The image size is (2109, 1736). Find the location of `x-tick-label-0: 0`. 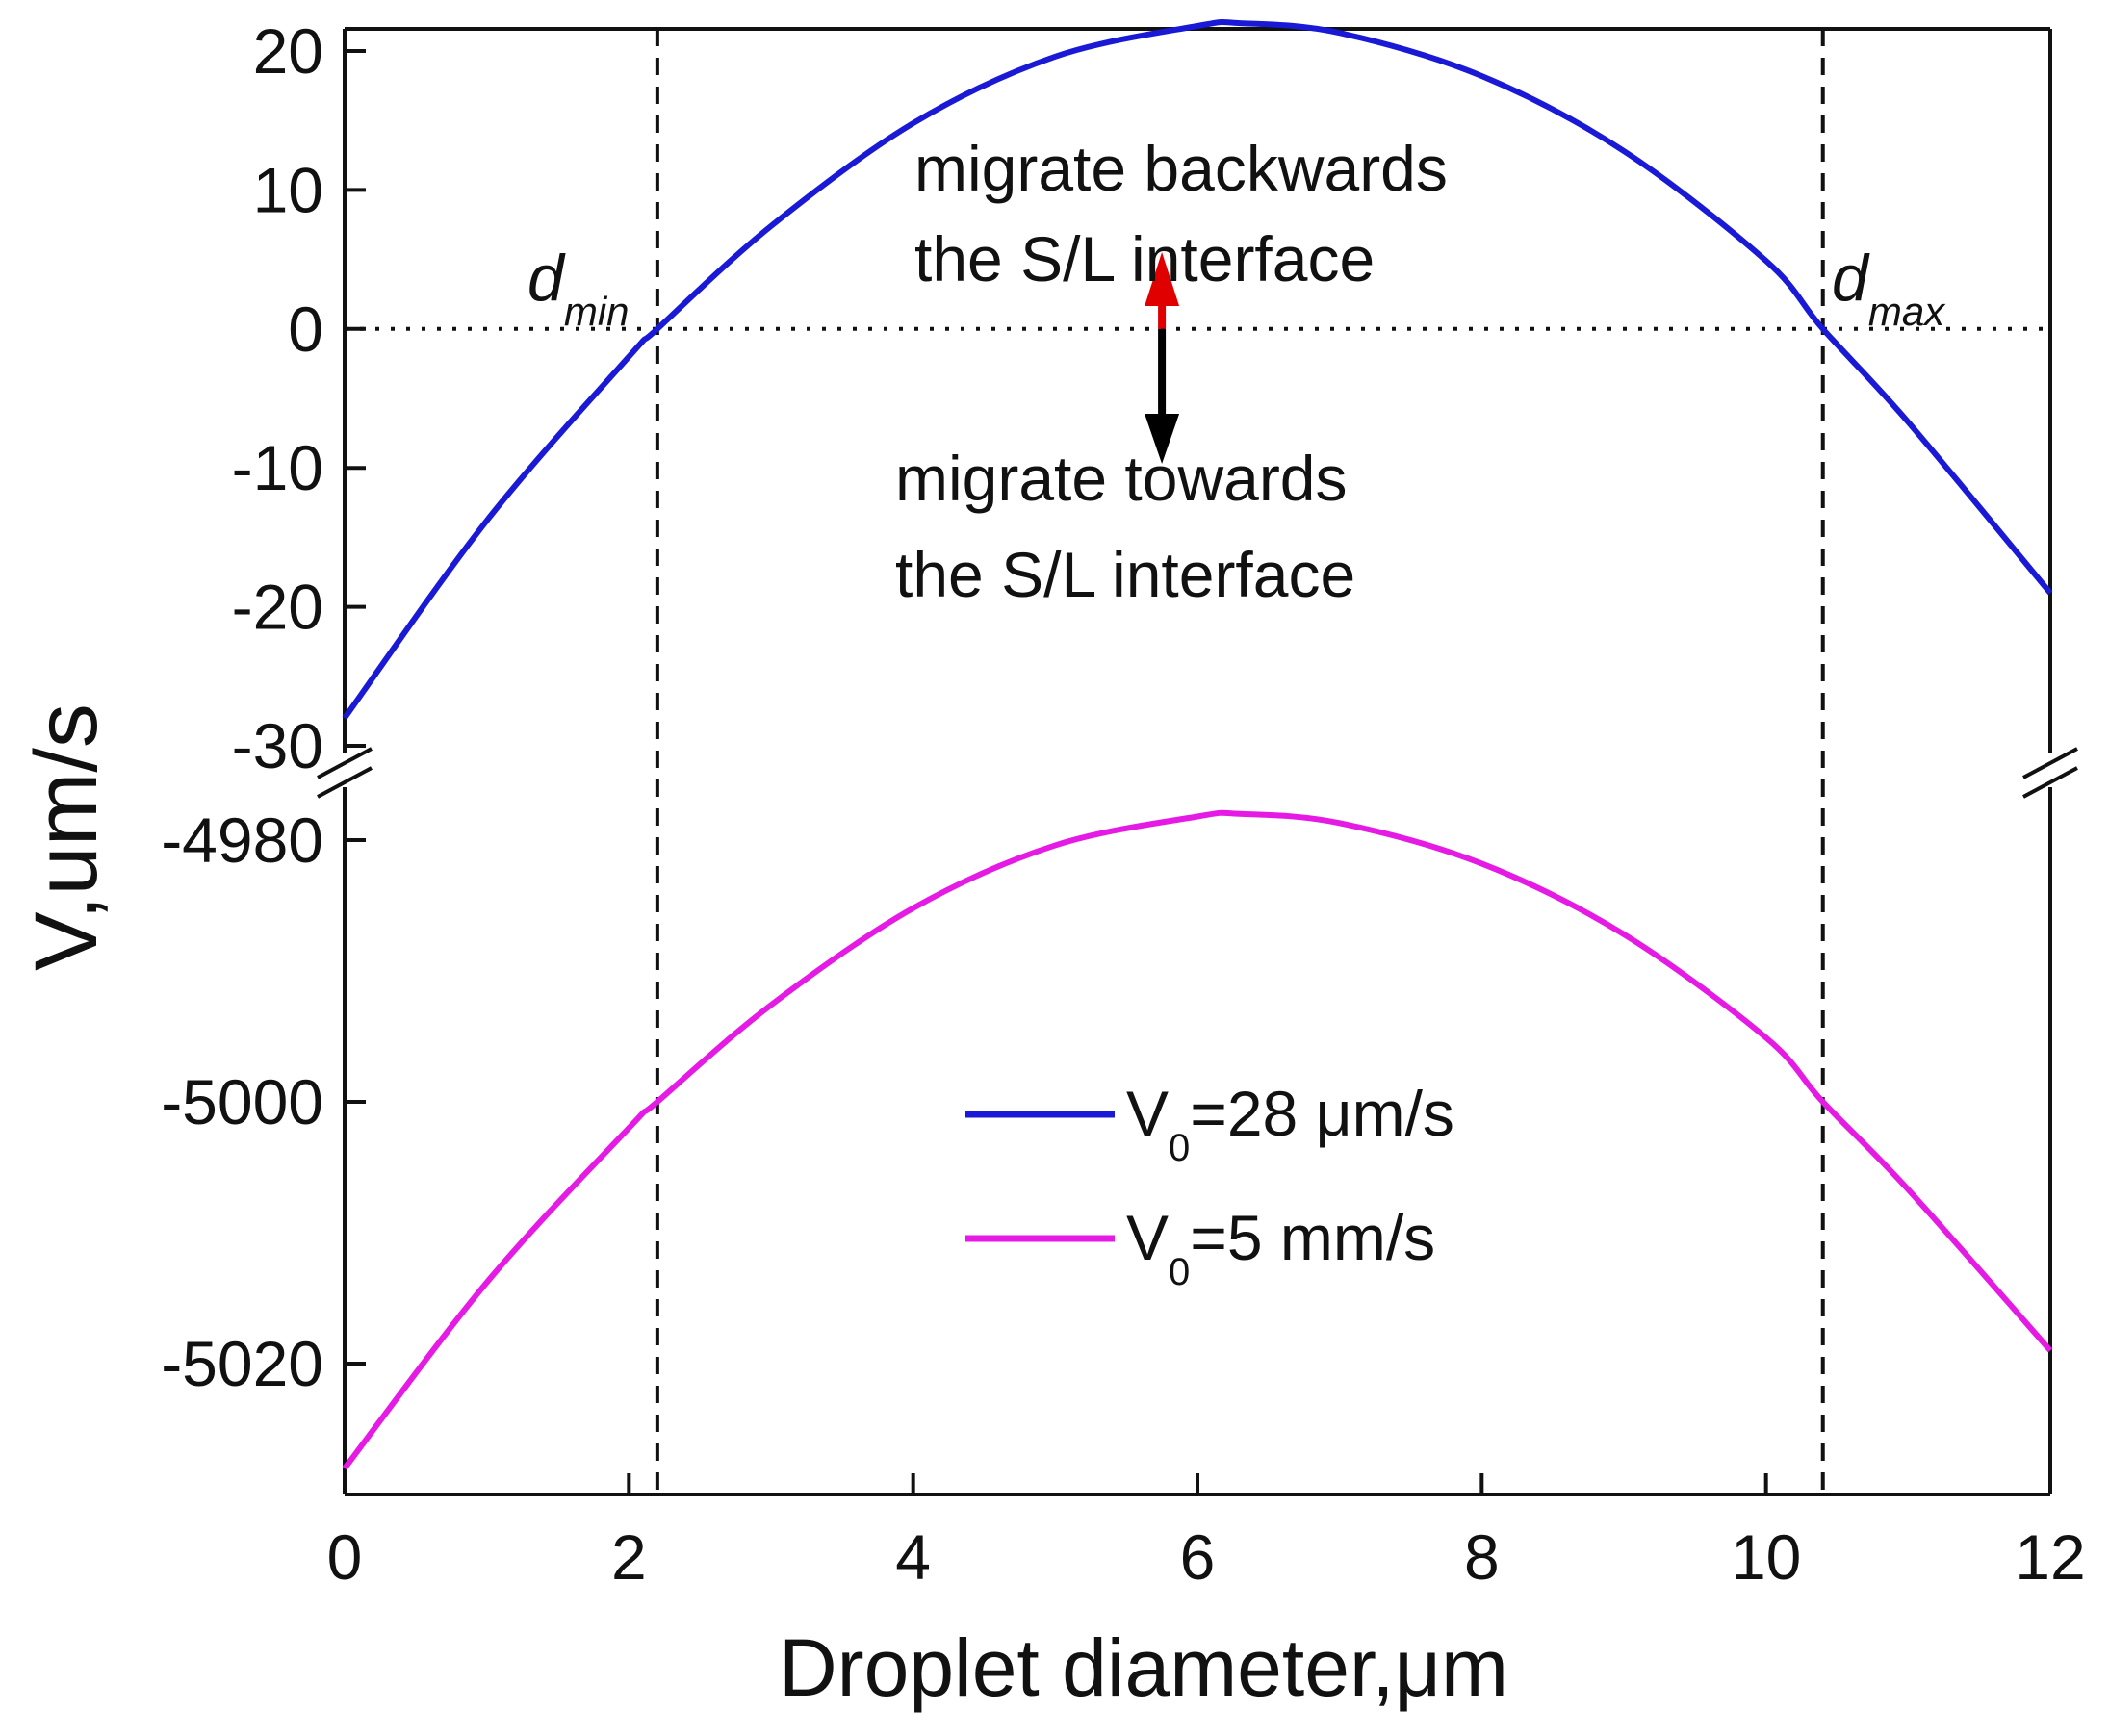

x-tick-label-0: 0 is located at coordinates (345, 1557).